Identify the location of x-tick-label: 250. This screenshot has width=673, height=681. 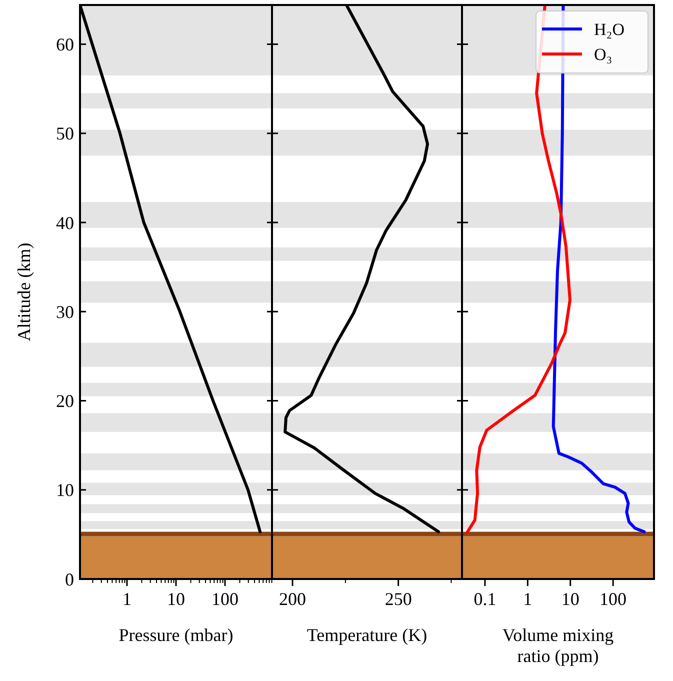
(398, 599).